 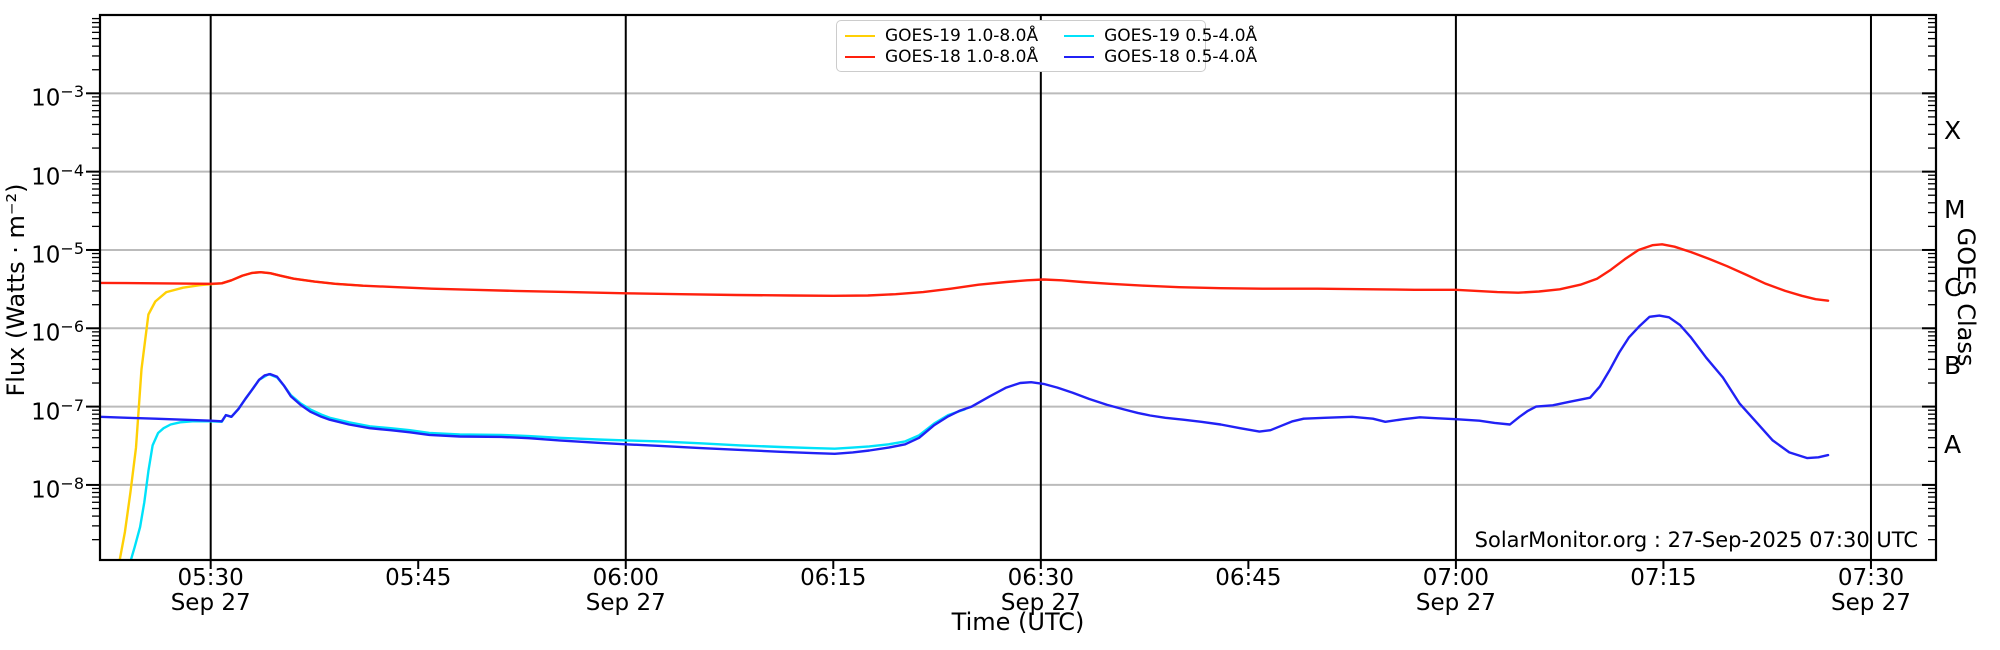 What do you see at coordinates (57, 253) in the screenshot?
I see `y-tick-label: 10⁻⁵` at bounding box center [57, 253].